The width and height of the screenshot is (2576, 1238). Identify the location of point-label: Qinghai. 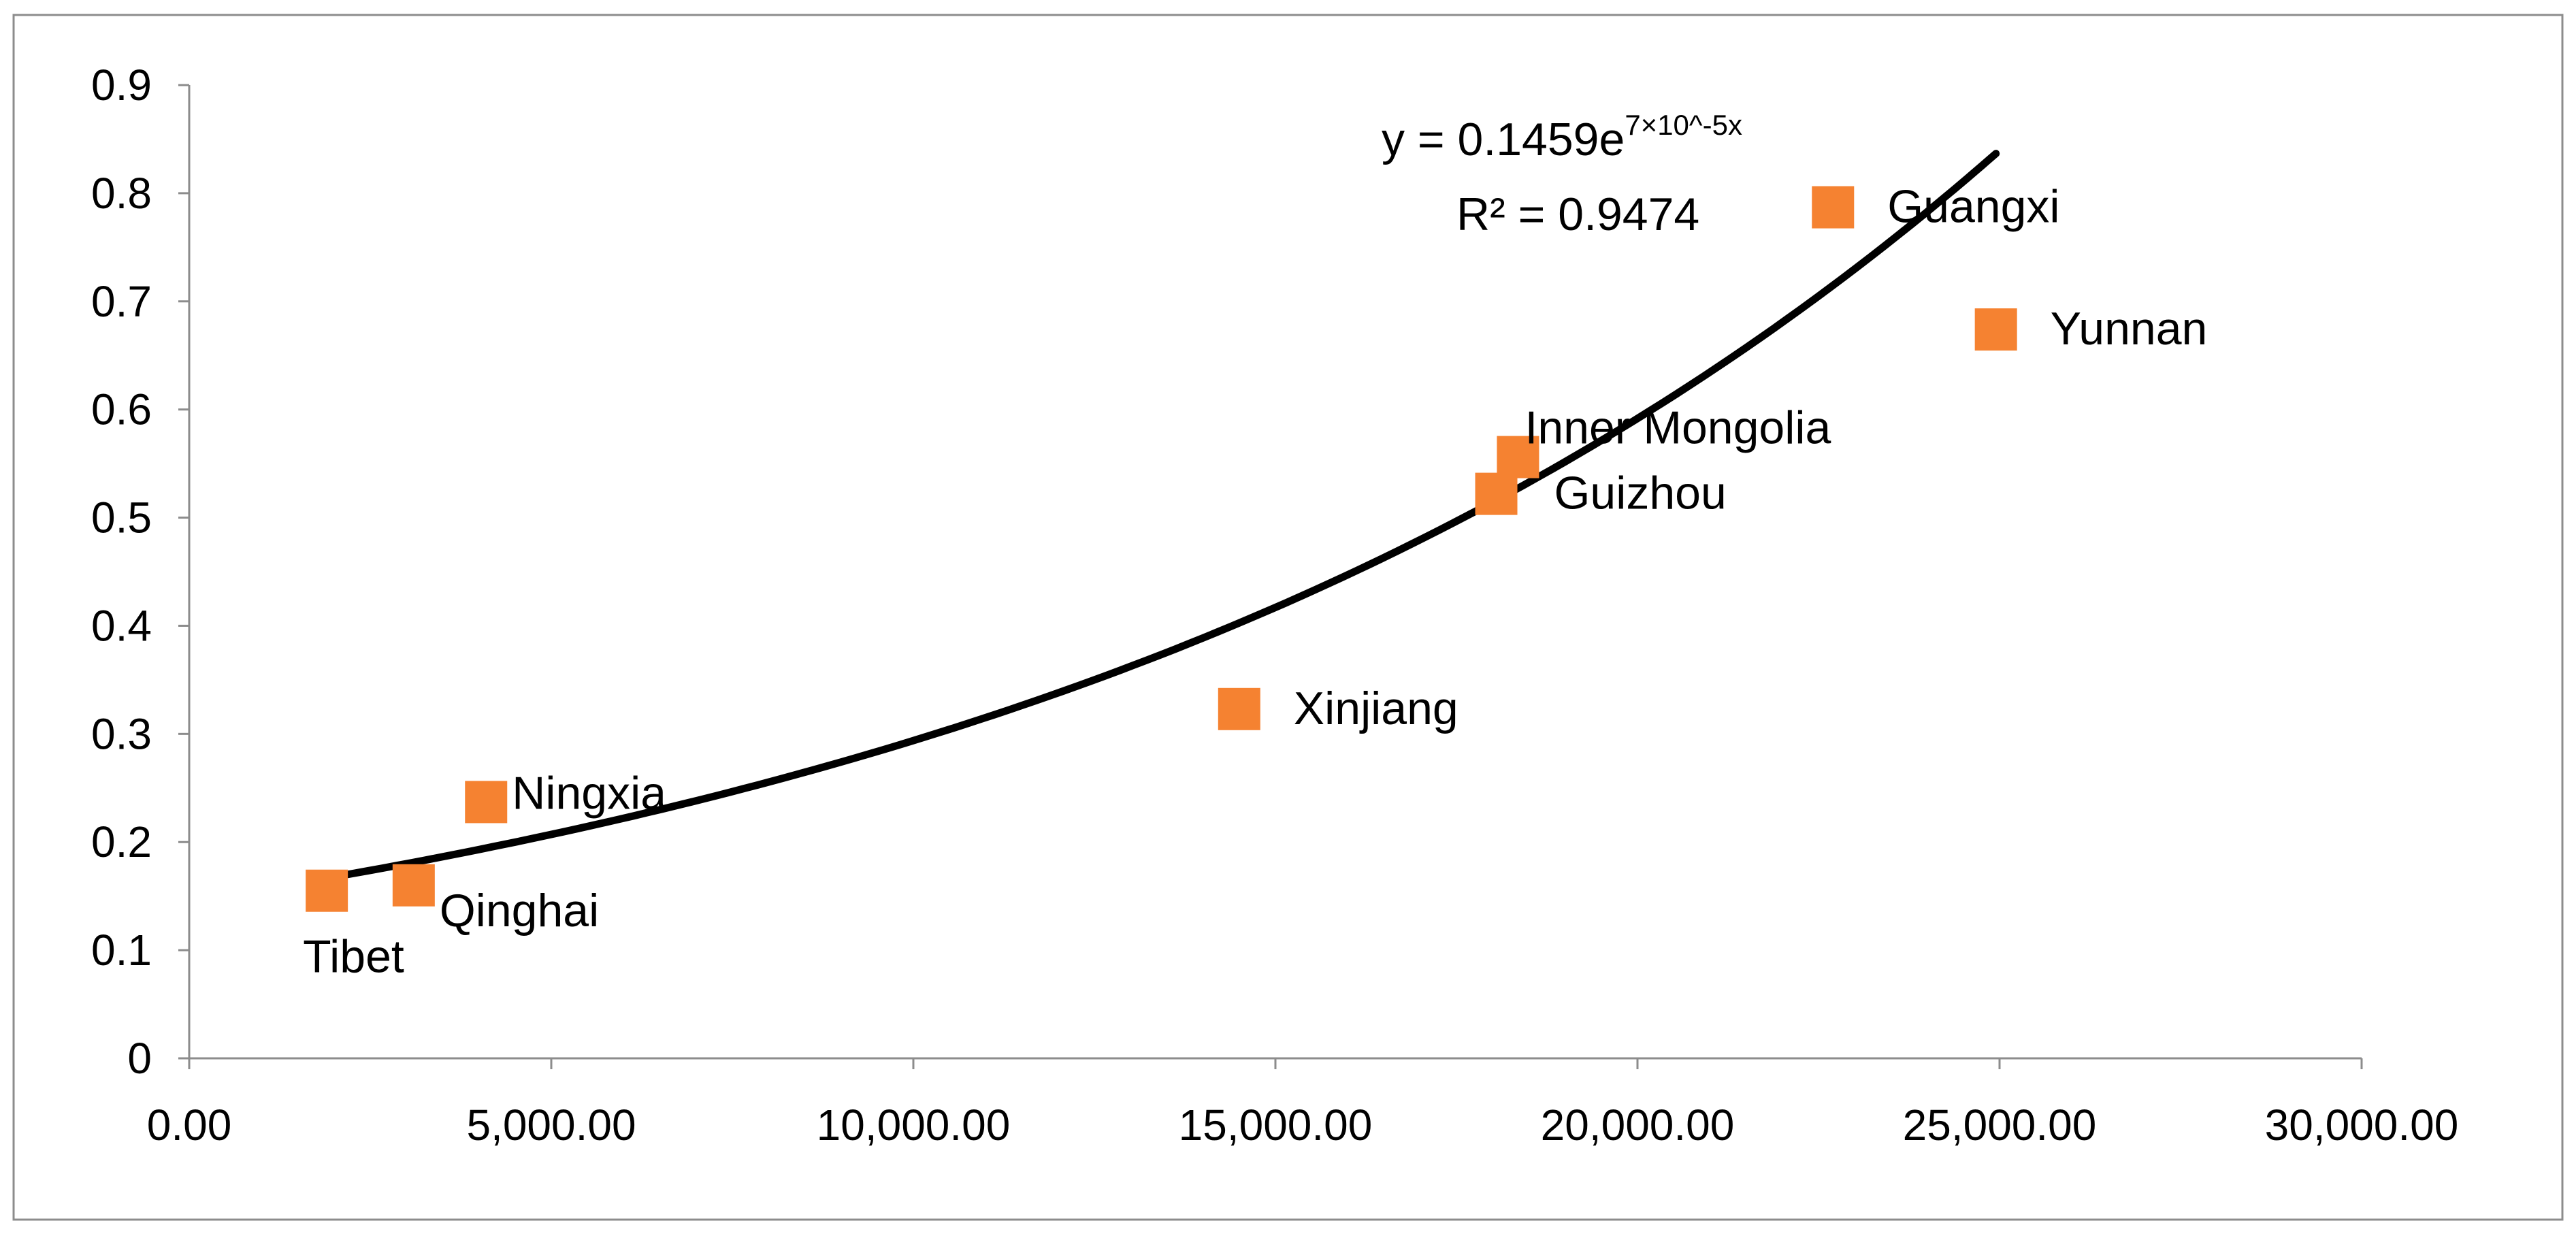
(519, 911).